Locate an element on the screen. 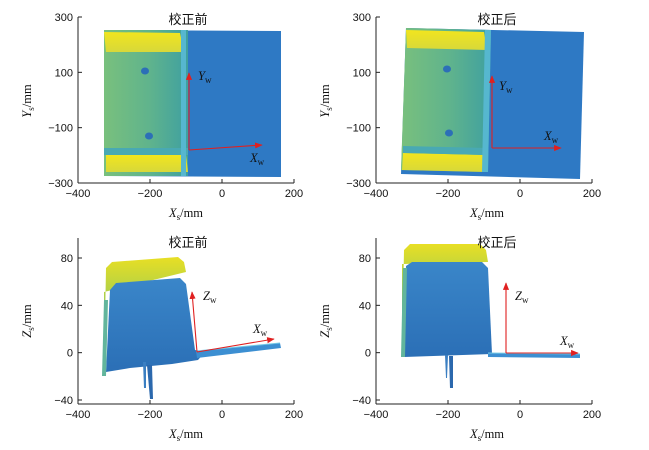  world-axes-top-right: Yw Xw is located at coordinates (525, 113).